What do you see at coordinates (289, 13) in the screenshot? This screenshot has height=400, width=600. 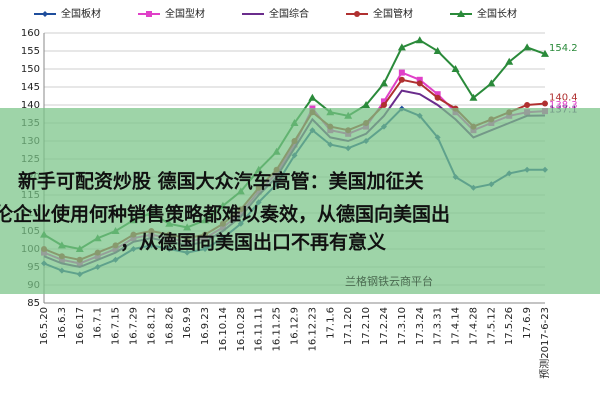 I see `legend-label: 全国综合` at bounding box center [289, 13].